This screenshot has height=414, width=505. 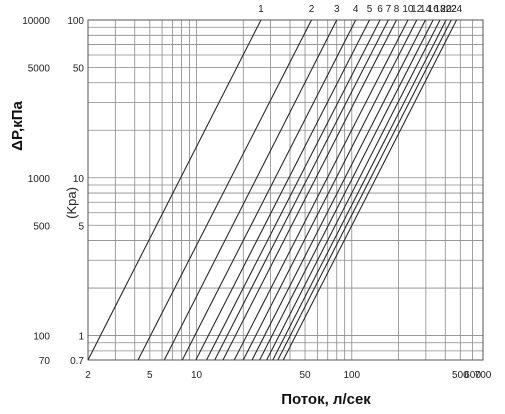 What do you see at coordinates (351, 375) in the screenshot?
I see `x-tick-label: 100` at bounding box center [351, 375].